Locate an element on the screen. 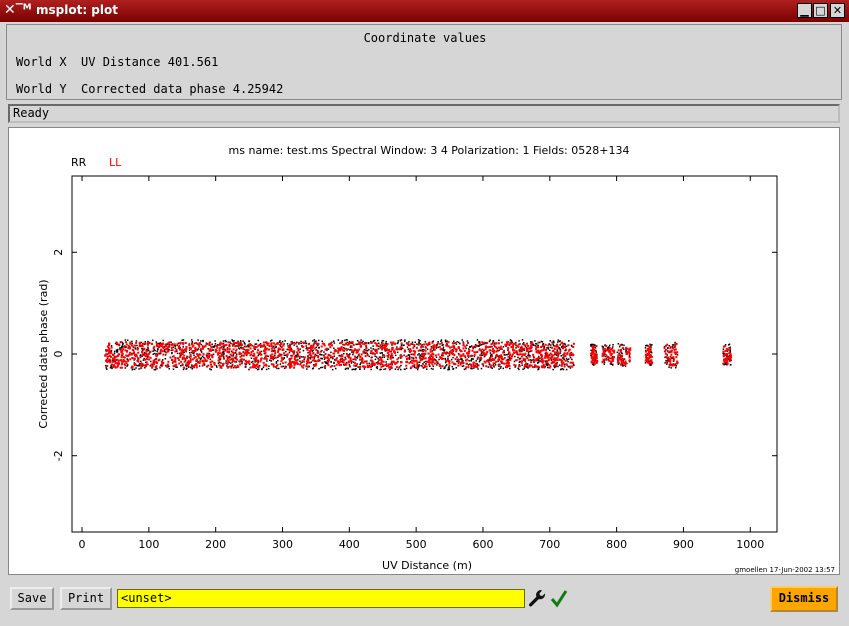  dismiss-button: Dismiss is located at coordinates (804, 599).